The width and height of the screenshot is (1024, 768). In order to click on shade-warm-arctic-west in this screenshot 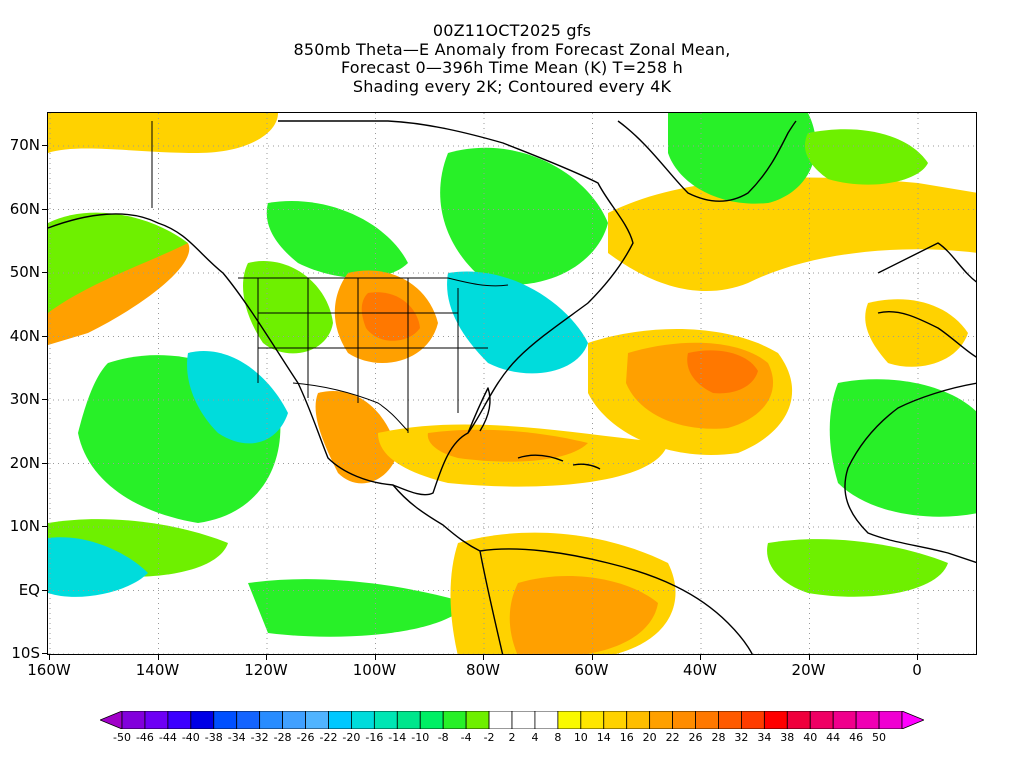, I will do `click(163, 133)`.